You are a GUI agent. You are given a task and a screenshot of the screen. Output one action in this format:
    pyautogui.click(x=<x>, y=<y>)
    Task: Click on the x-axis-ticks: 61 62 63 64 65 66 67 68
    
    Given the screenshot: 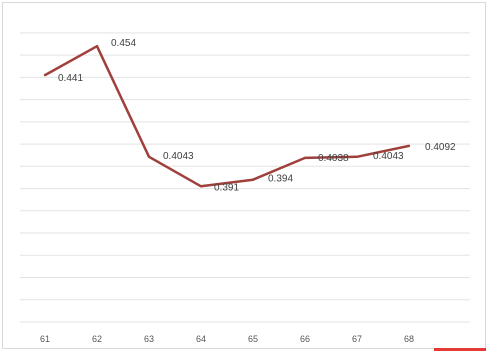 What is the action you would take?
    pyautogui.click(x=227, y=339)
    